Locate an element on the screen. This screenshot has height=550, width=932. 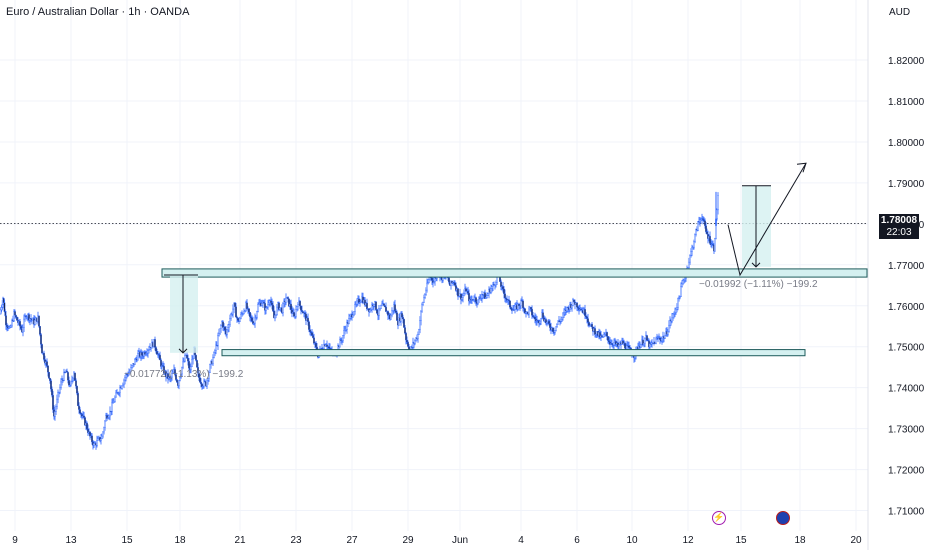
x-tick-label: 23 is located at coordinates (296, 540).